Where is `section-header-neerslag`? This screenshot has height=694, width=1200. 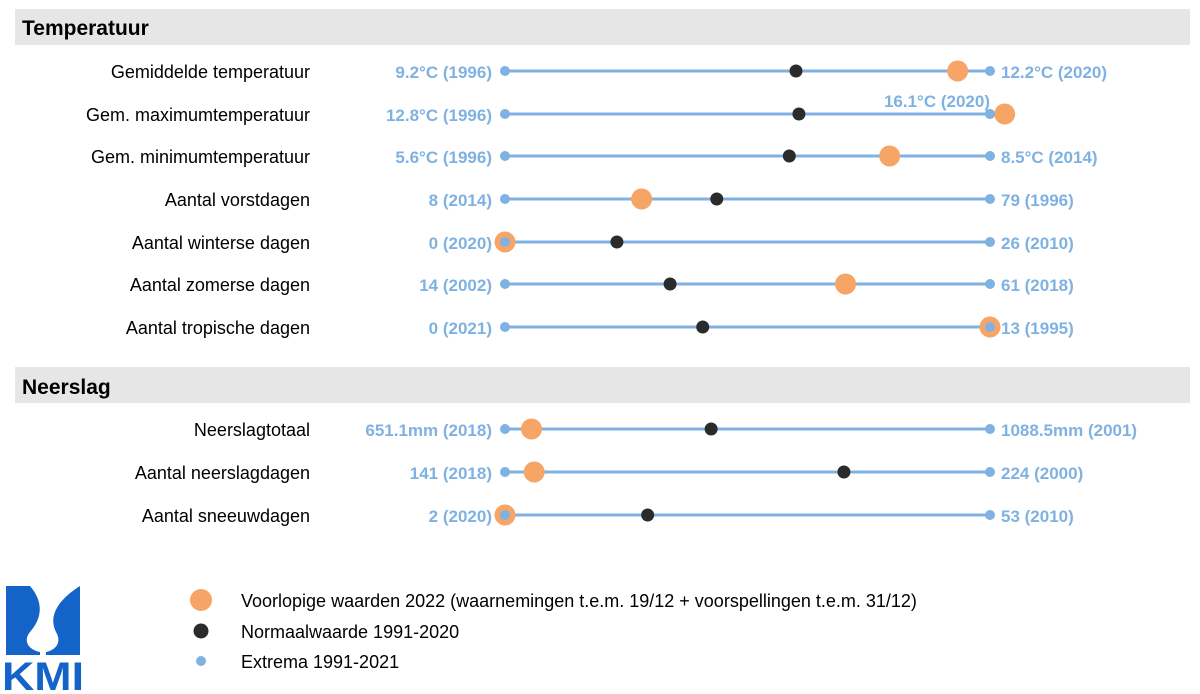 section-header-neerslag is located at coordinates (602, 385).